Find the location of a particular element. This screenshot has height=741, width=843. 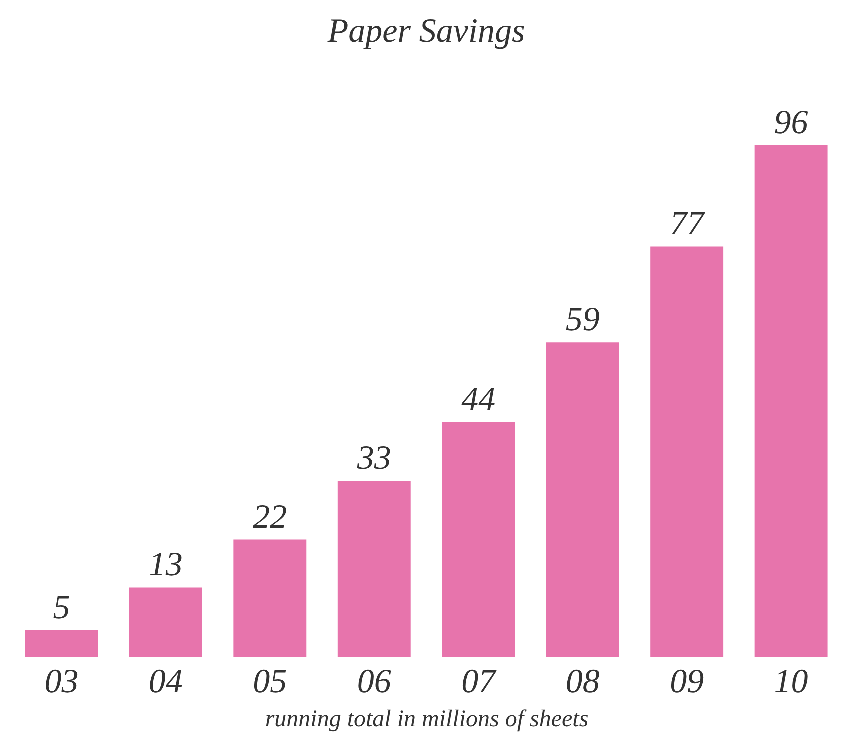

x-tick-label: 05 is located at coordinates (270, 682).